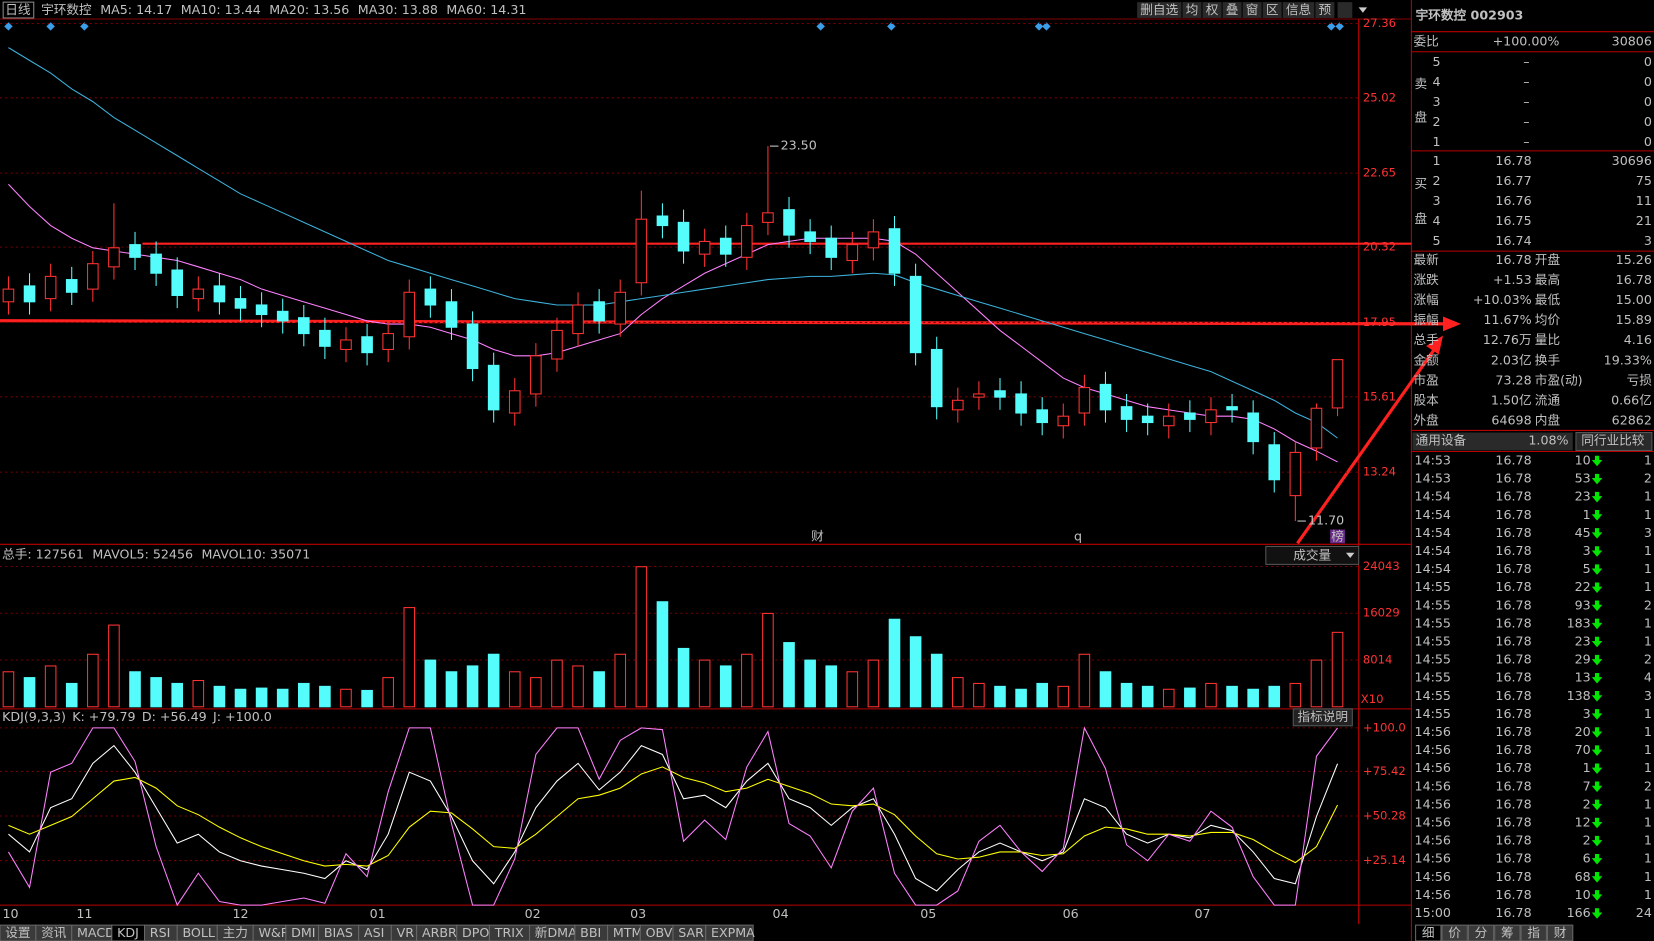 Image resolution: width=1654 pixels, height=941 pixels. Describe the element at coordinates (659, 932) in the screenshot. I see `tab: OBV` at that location.